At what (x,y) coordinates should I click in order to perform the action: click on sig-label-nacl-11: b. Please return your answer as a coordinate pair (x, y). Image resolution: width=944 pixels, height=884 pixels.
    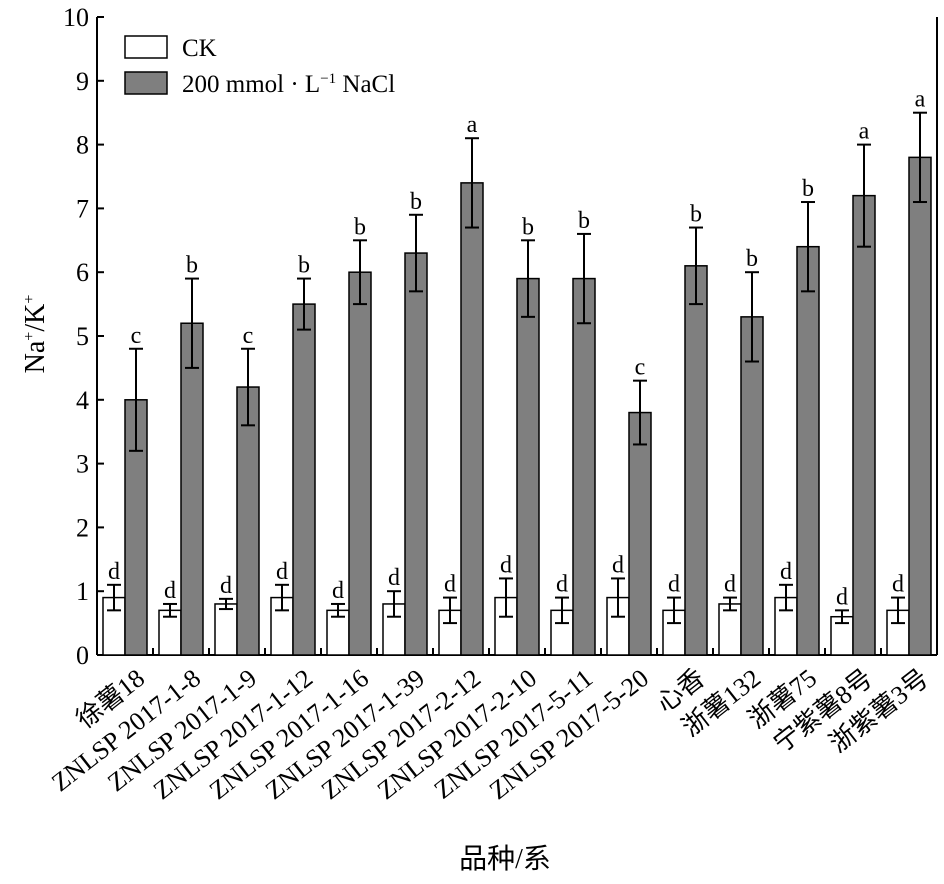
    Looking at the image, I should click on (752, 259).